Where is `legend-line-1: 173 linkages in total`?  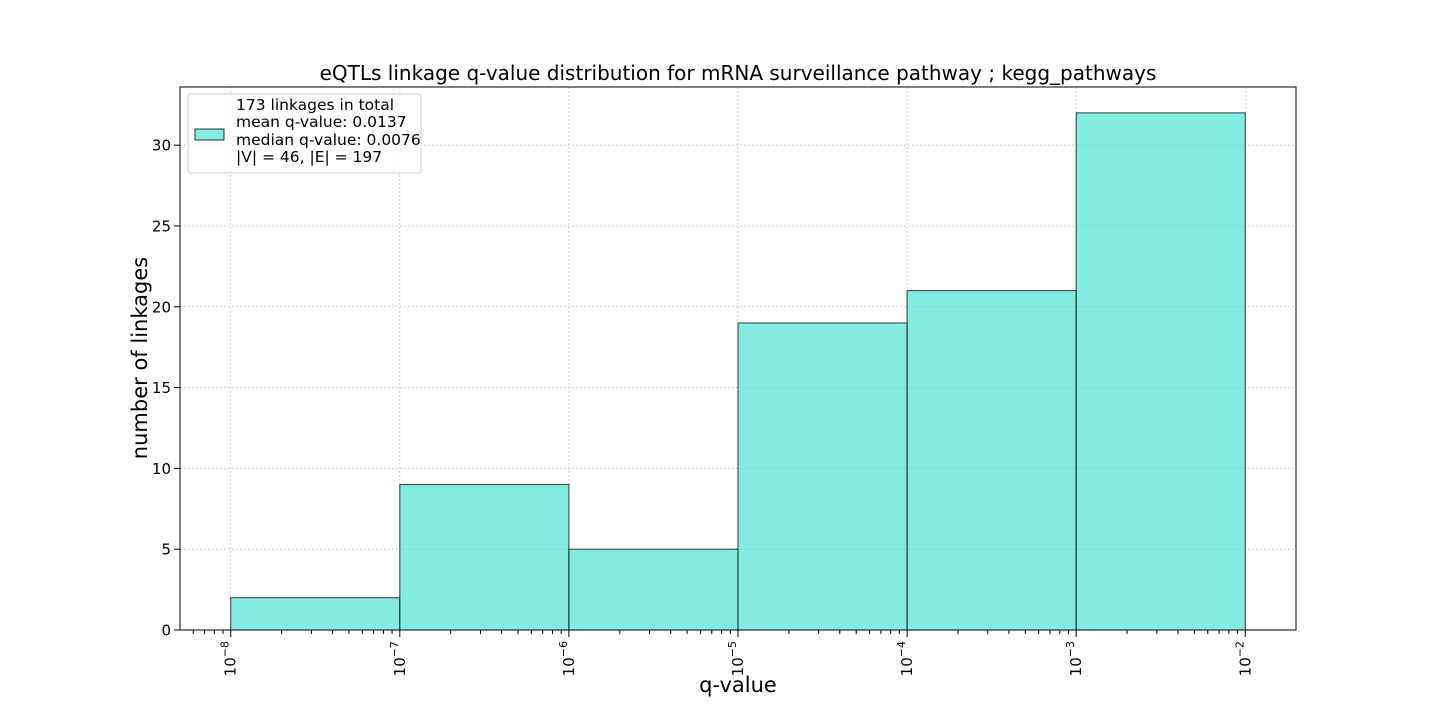 legend-line-1: 173 linkages in total is located at coordinates (315, 105).